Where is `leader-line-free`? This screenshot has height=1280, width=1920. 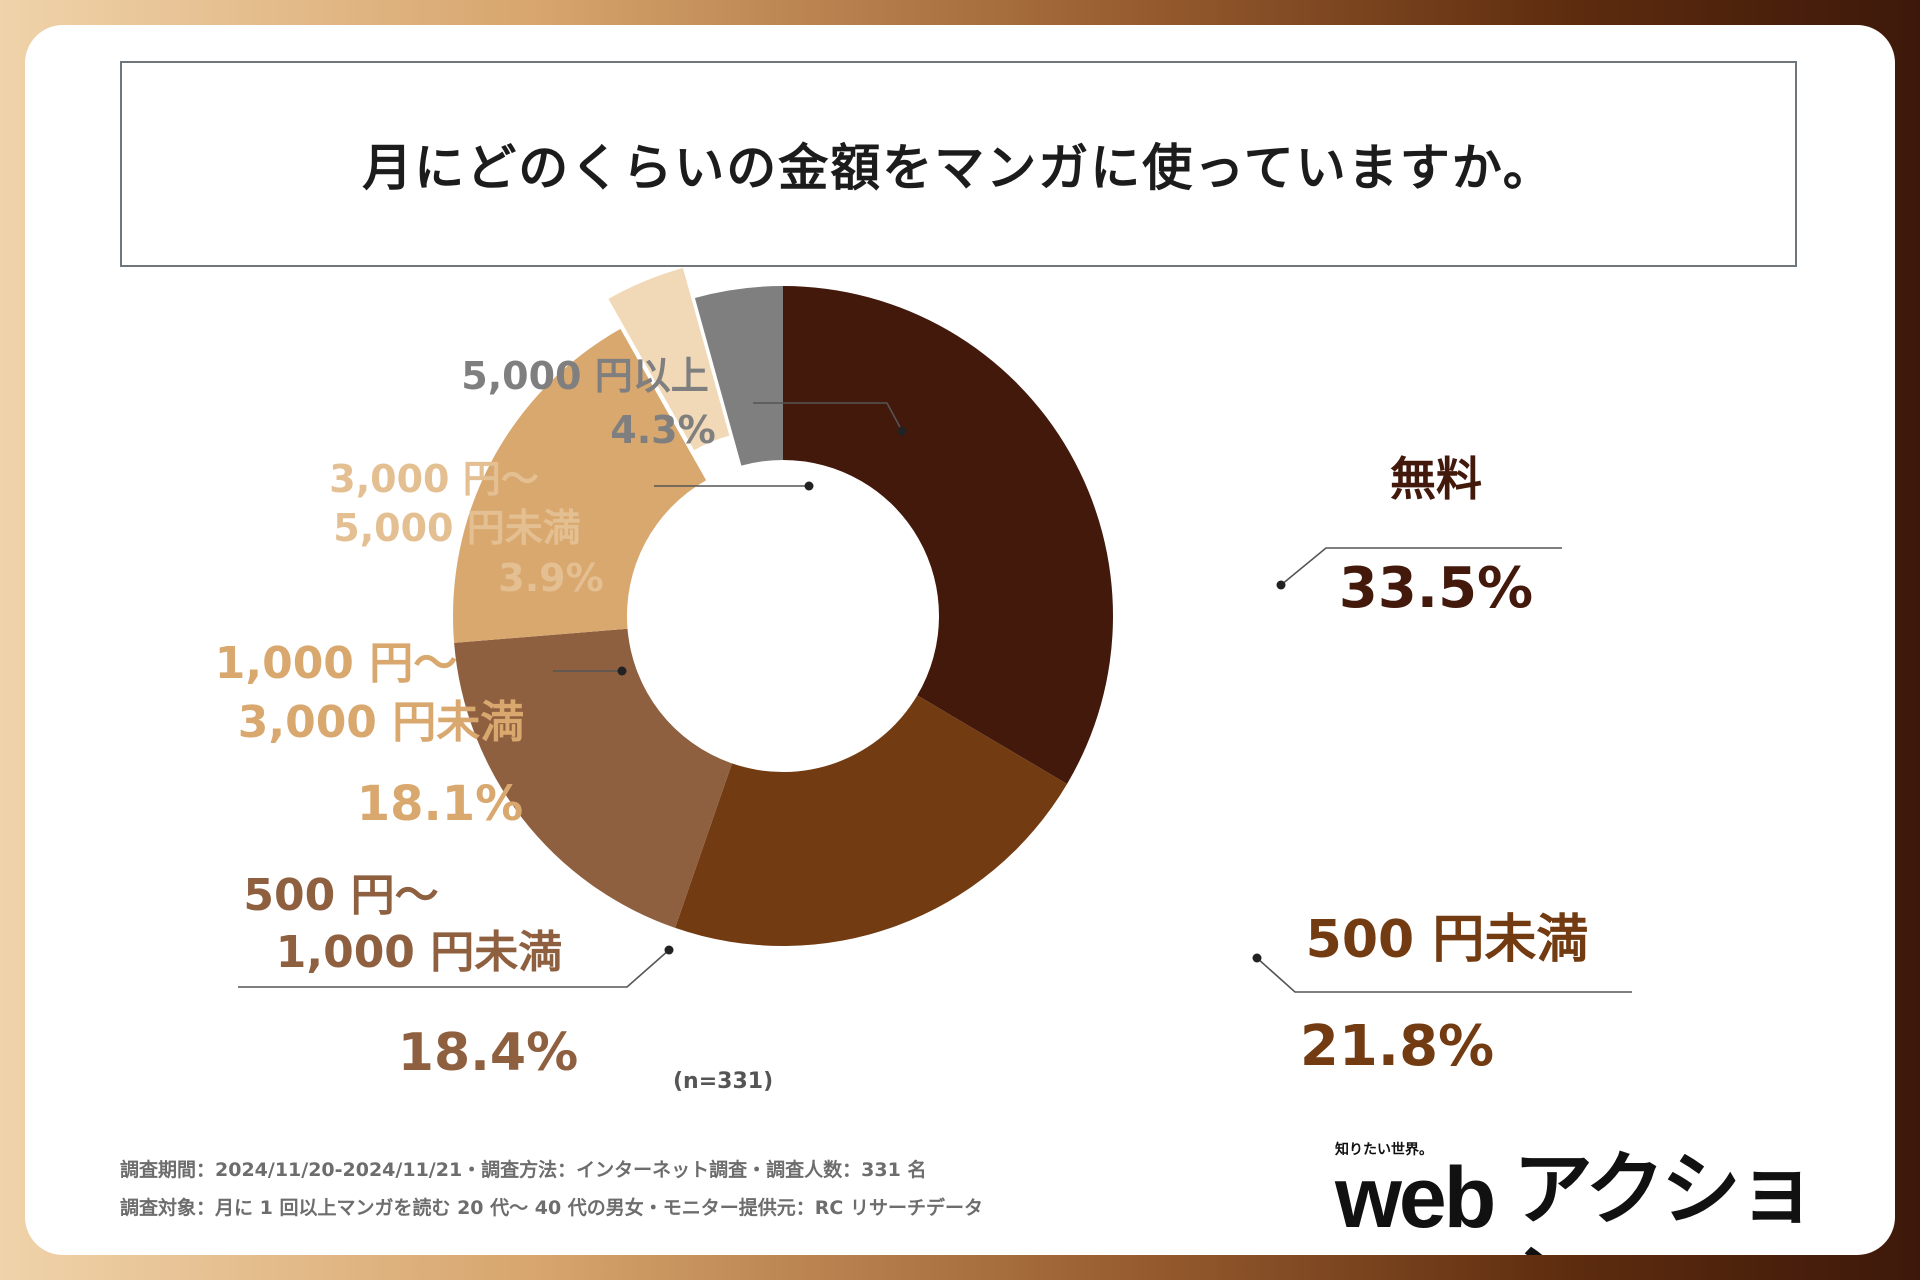
leader-line-free is located at coordinates (1421, 566).